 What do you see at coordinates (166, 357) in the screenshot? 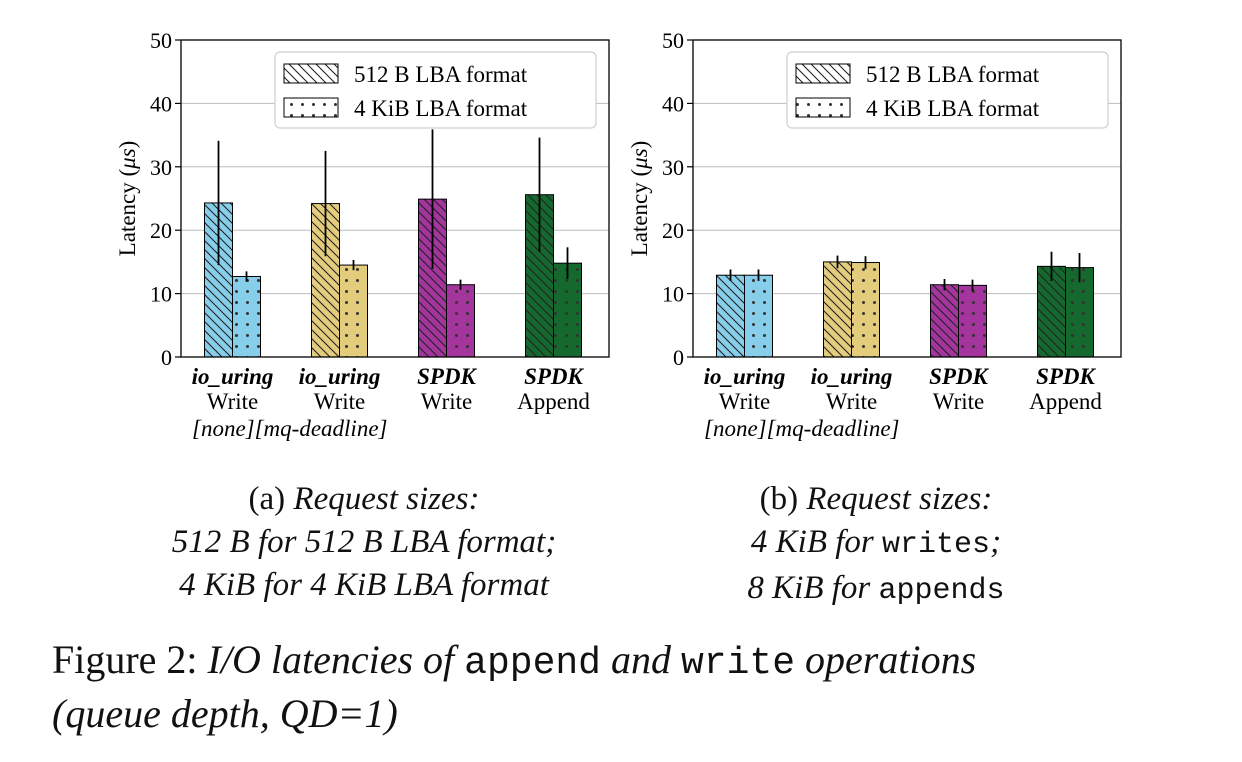
I see `chart-a-y-tick-label: 0` at bounding box center [166, 357].